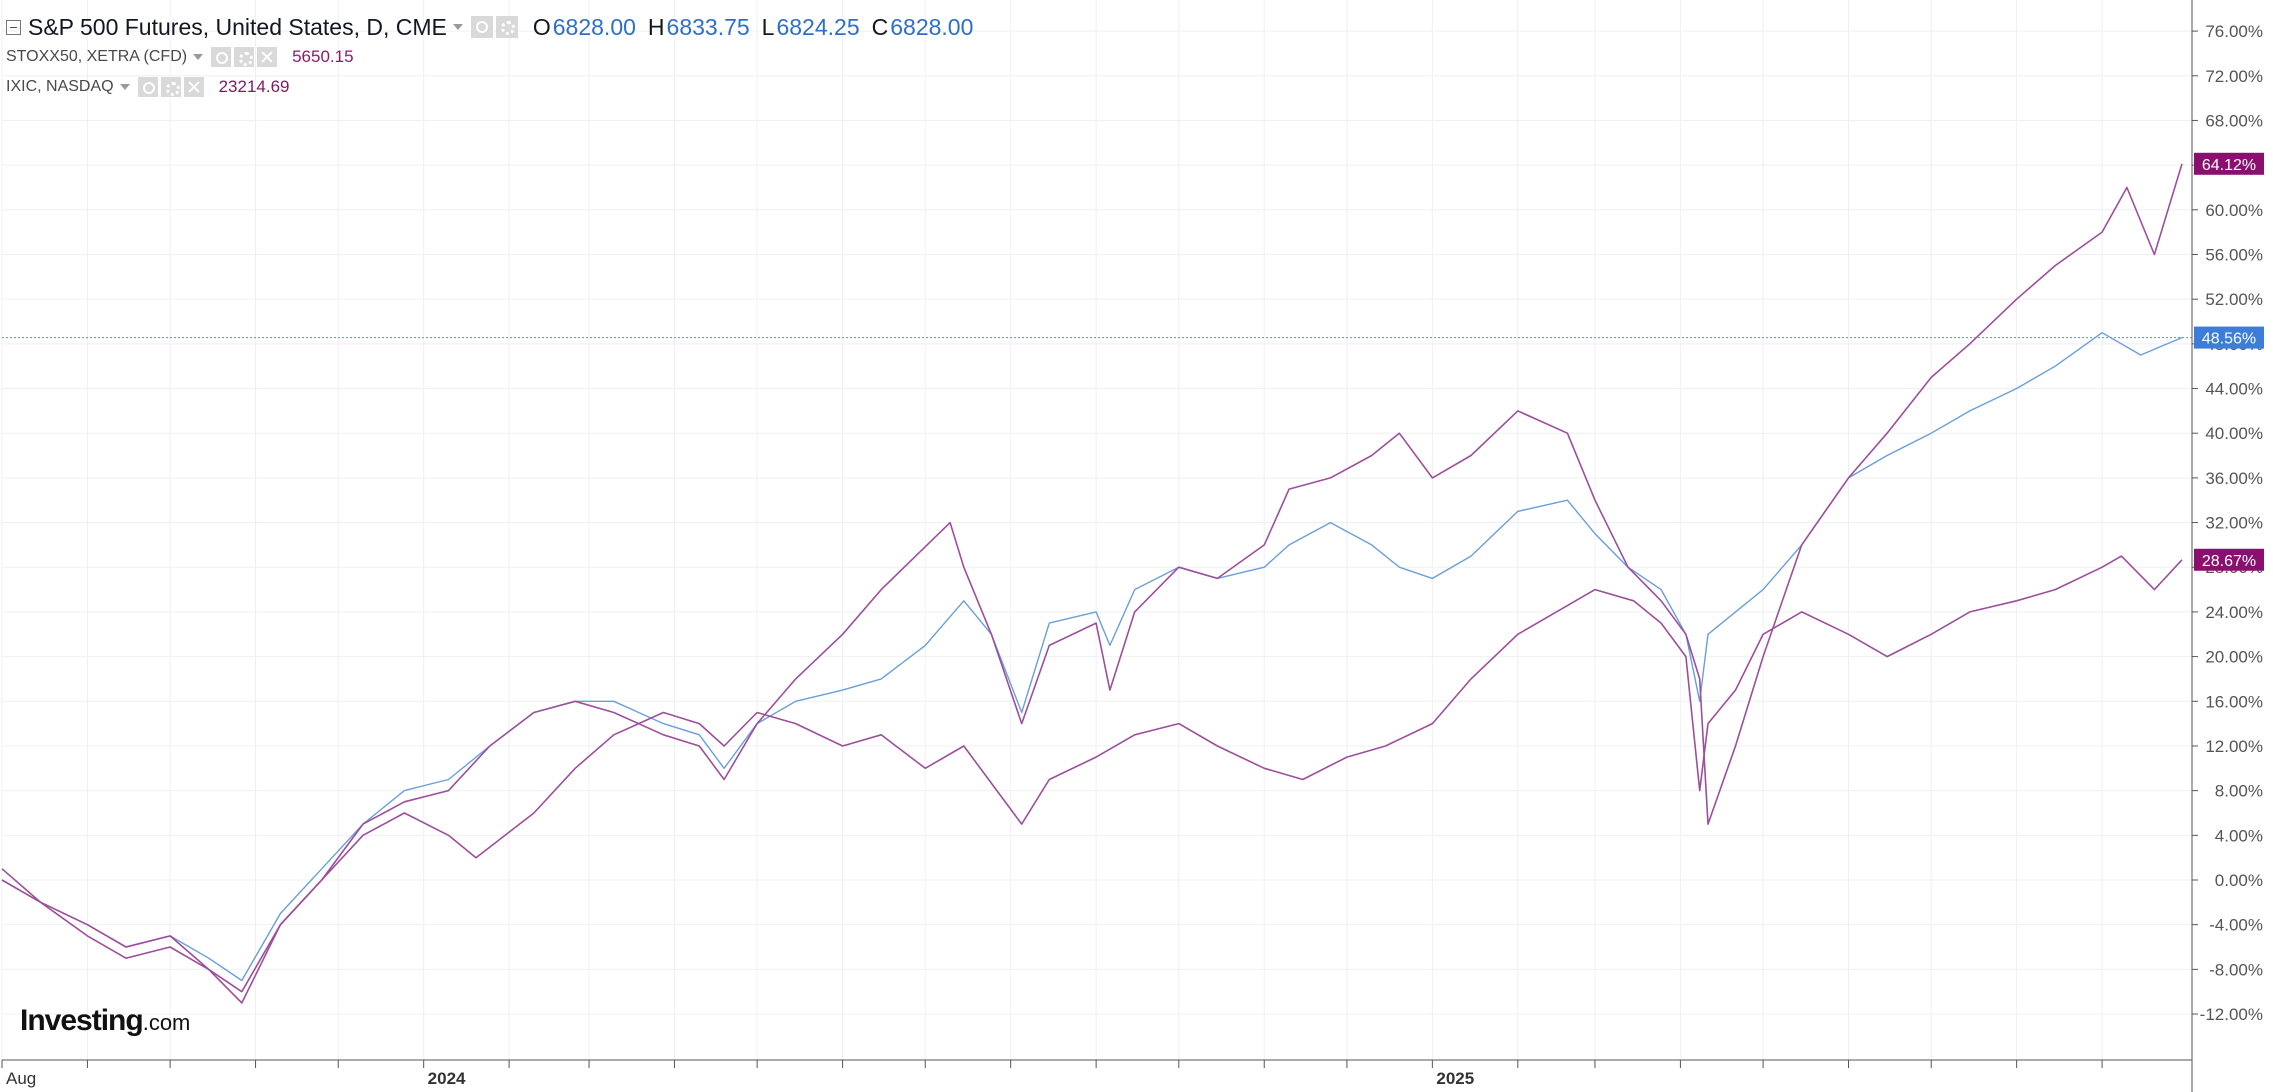 This screenshot has height=1092, width=2273. I want to click on last-value-badge-label: 48.56%, so click(2229, 339).